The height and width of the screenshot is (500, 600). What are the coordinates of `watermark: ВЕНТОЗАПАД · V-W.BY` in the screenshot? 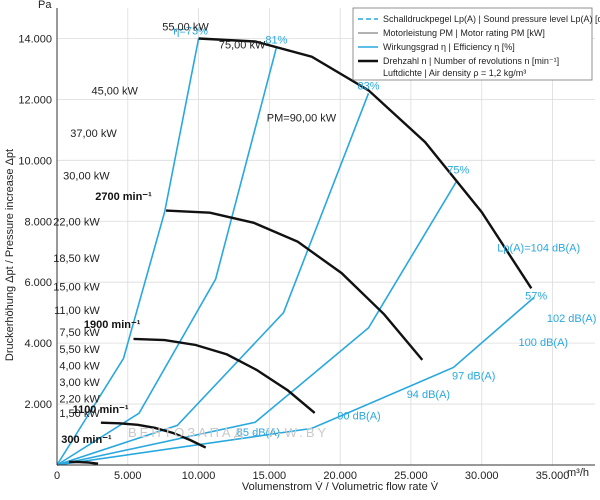 It's located at (228, 432).